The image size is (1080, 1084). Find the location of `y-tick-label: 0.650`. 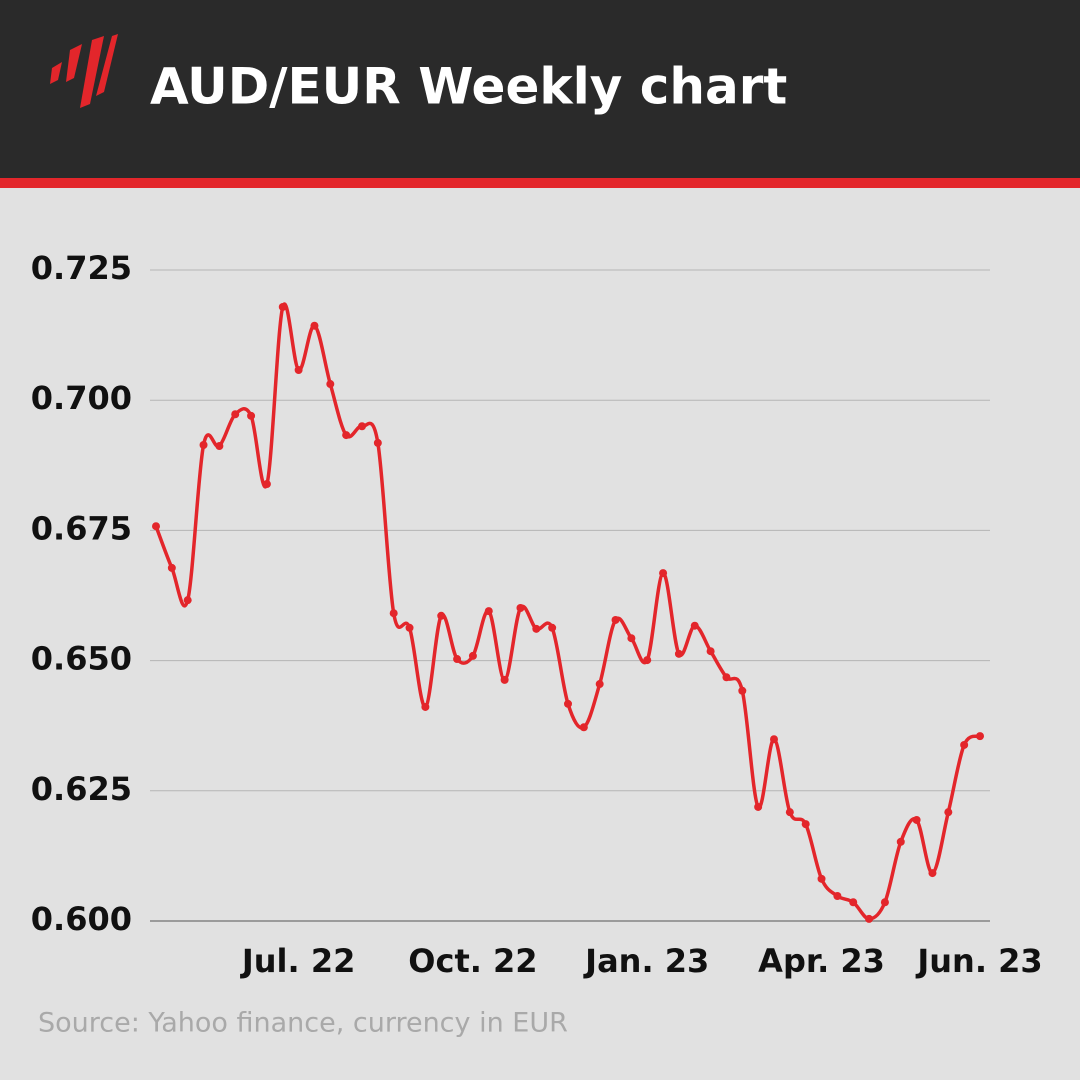

y-tick-label: 0.650 is located at coordinates (81, 659).